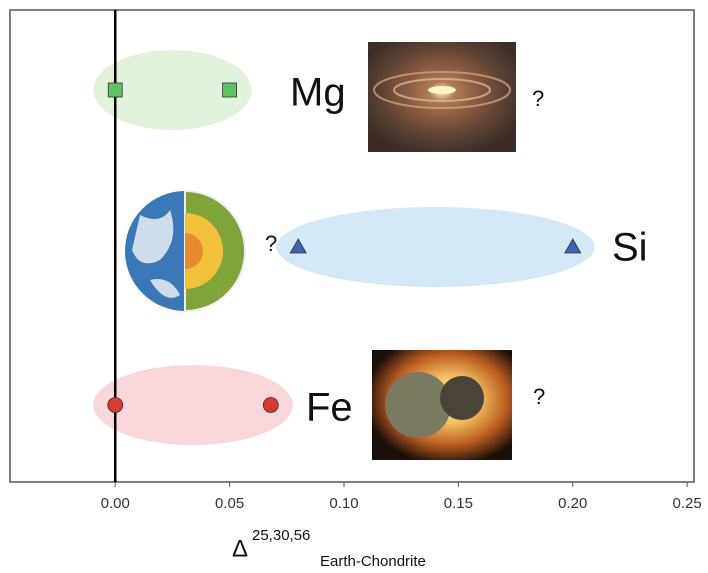 This screenshot has width=708, height=573. Describe the element at coordinates (687, 503) in the screenshot. I see `x-tick-label: 0.25` at that location.